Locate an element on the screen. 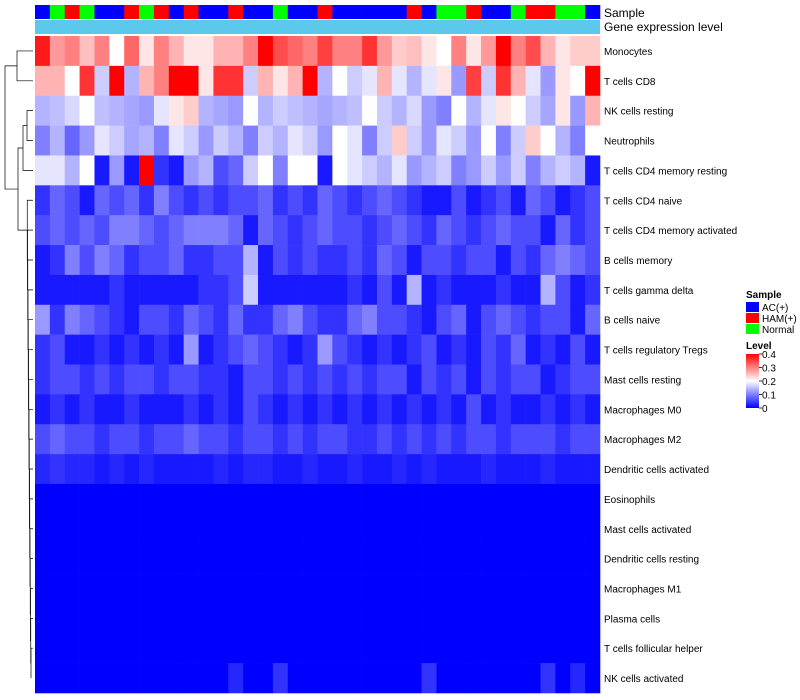 The width and height of the screenshot is (800, 700). row-label: Macrophages M1 is located at coordinates (643, 589).